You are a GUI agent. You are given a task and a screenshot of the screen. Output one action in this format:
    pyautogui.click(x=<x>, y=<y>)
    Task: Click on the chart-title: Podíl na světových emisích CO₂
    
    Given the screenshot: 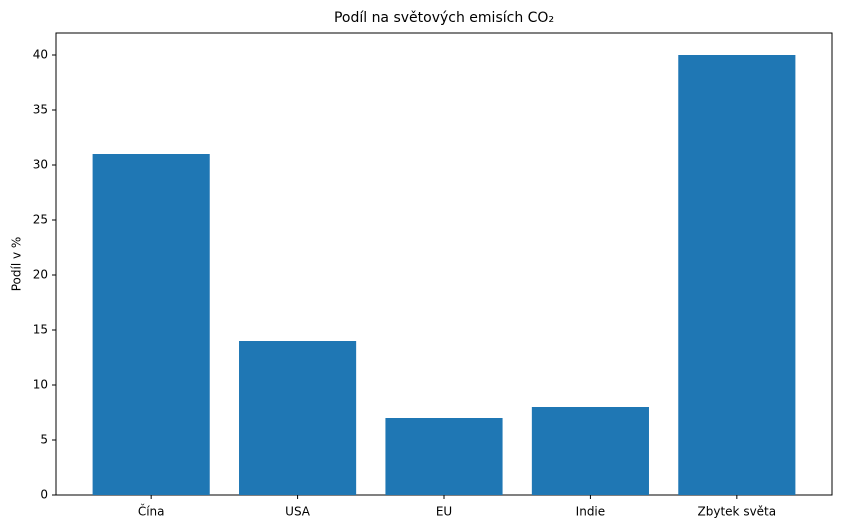 What is the action you would take?
    pyautogui.click(x=444, y=18)
    